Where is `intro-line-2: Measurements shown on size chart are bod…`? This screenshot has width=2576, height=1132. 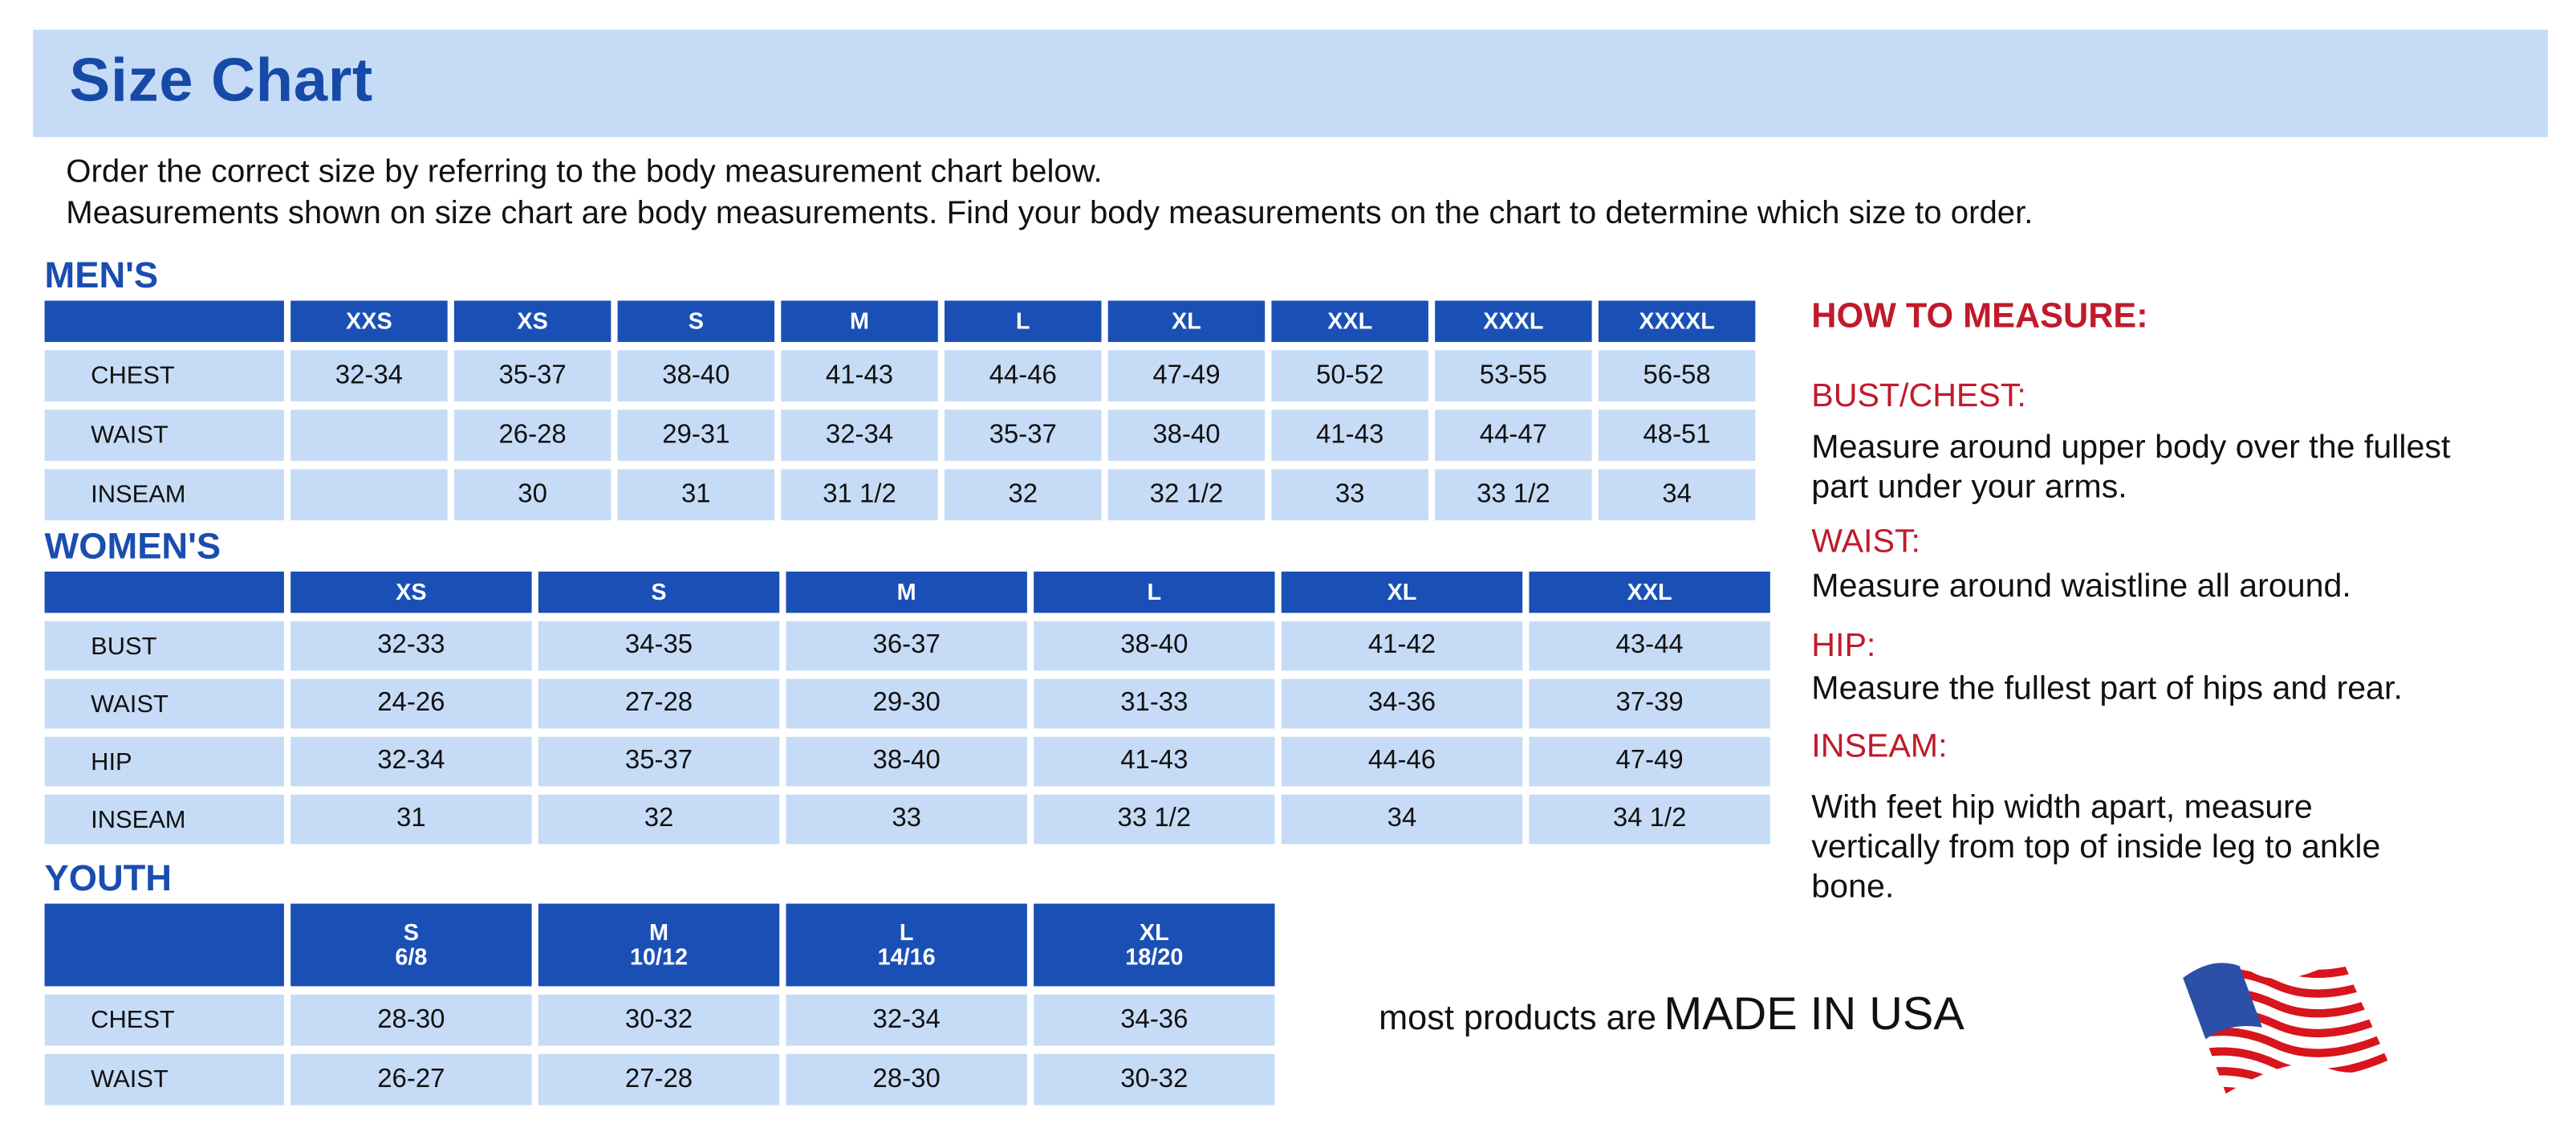 intro-line-2: Measurements shown on size chart are bod… is located at coordinates (1050, 213).